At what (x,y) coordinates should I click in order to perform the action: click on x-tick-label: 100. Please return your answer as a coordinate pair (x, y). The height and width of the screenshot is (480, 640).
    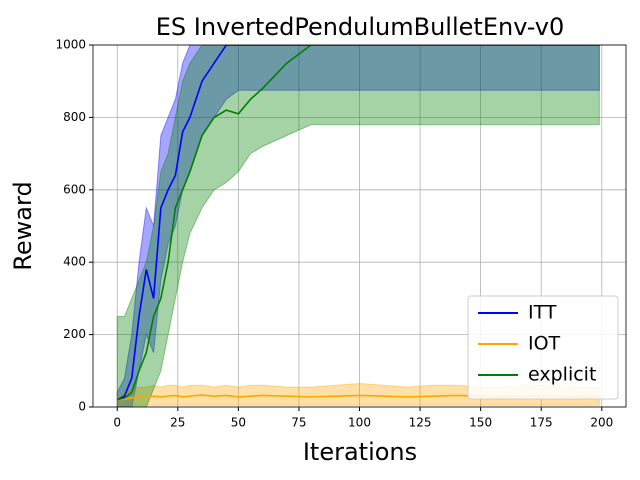
    Looking at the image, I should click on (359, 423).